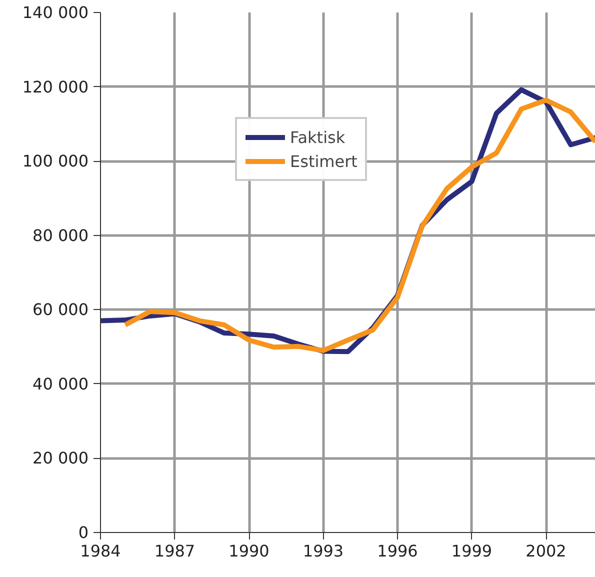 The image size is (595, 577). What do you see at coordinates (55, 86) in the screenshot?
I see `y-tick-label: 120 000` at bounding box center [55, 86].